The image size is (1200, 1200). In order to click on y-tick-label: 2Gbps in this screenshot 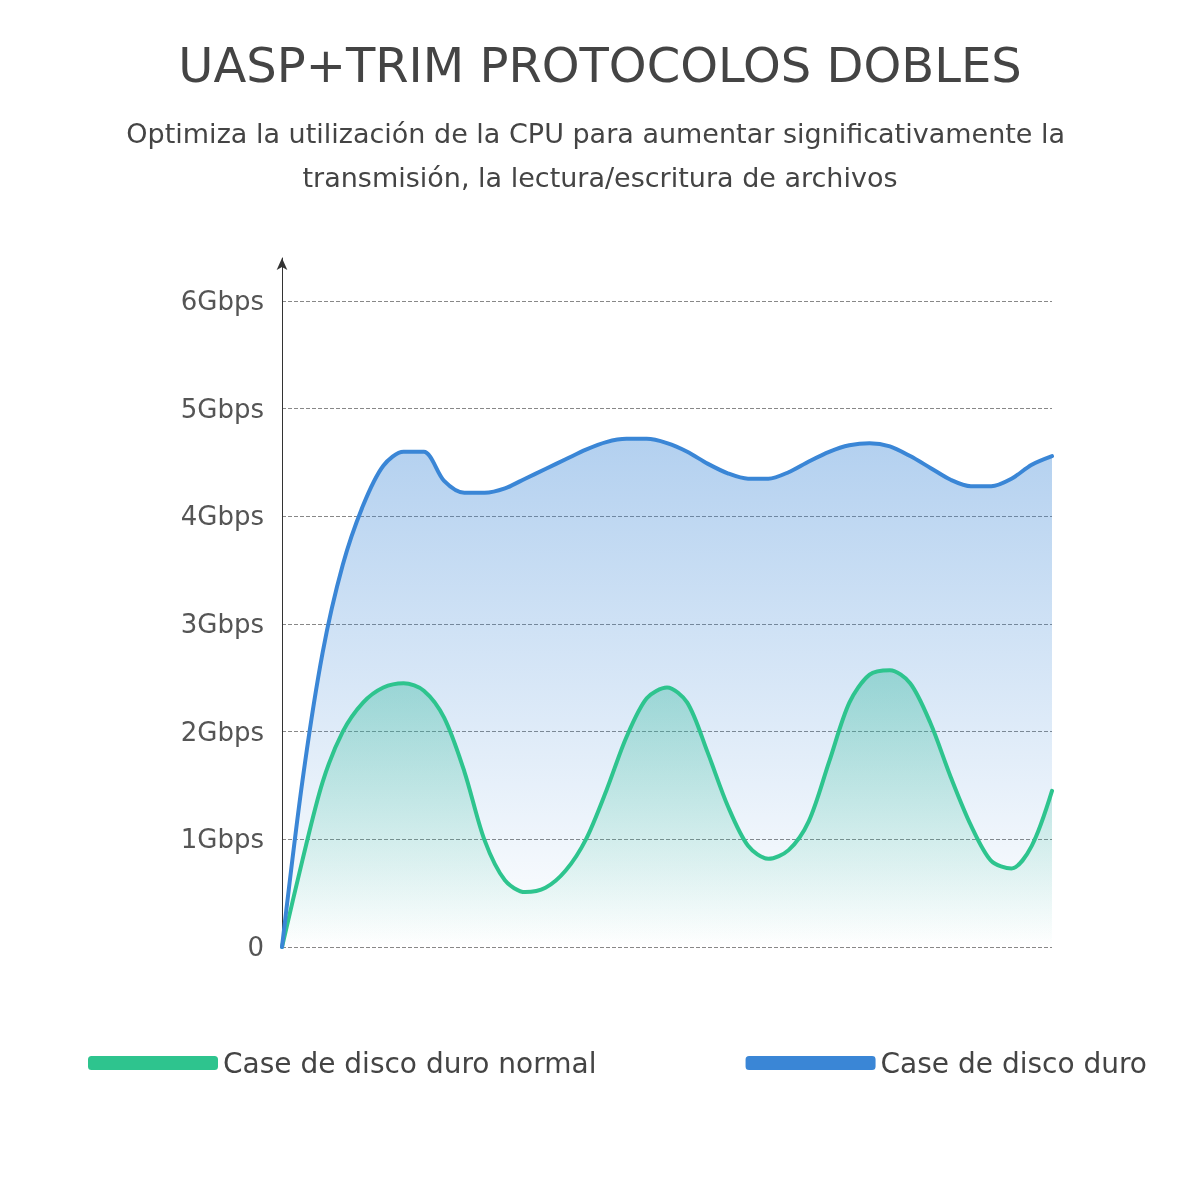, I will do `click(222, 731)`.